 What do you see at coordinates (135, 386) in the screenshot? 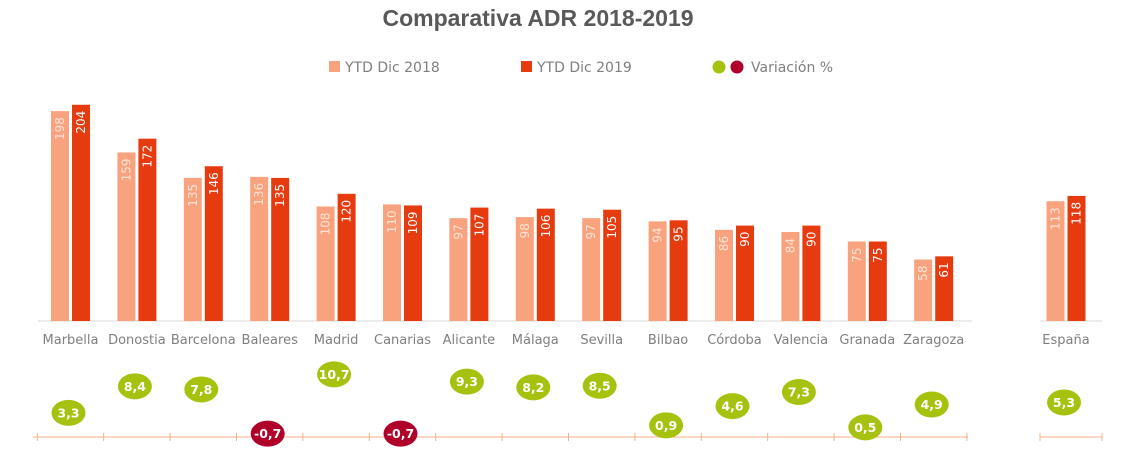
I see `variation-label-donostia: 8,4` at bounding box center [135, 386].